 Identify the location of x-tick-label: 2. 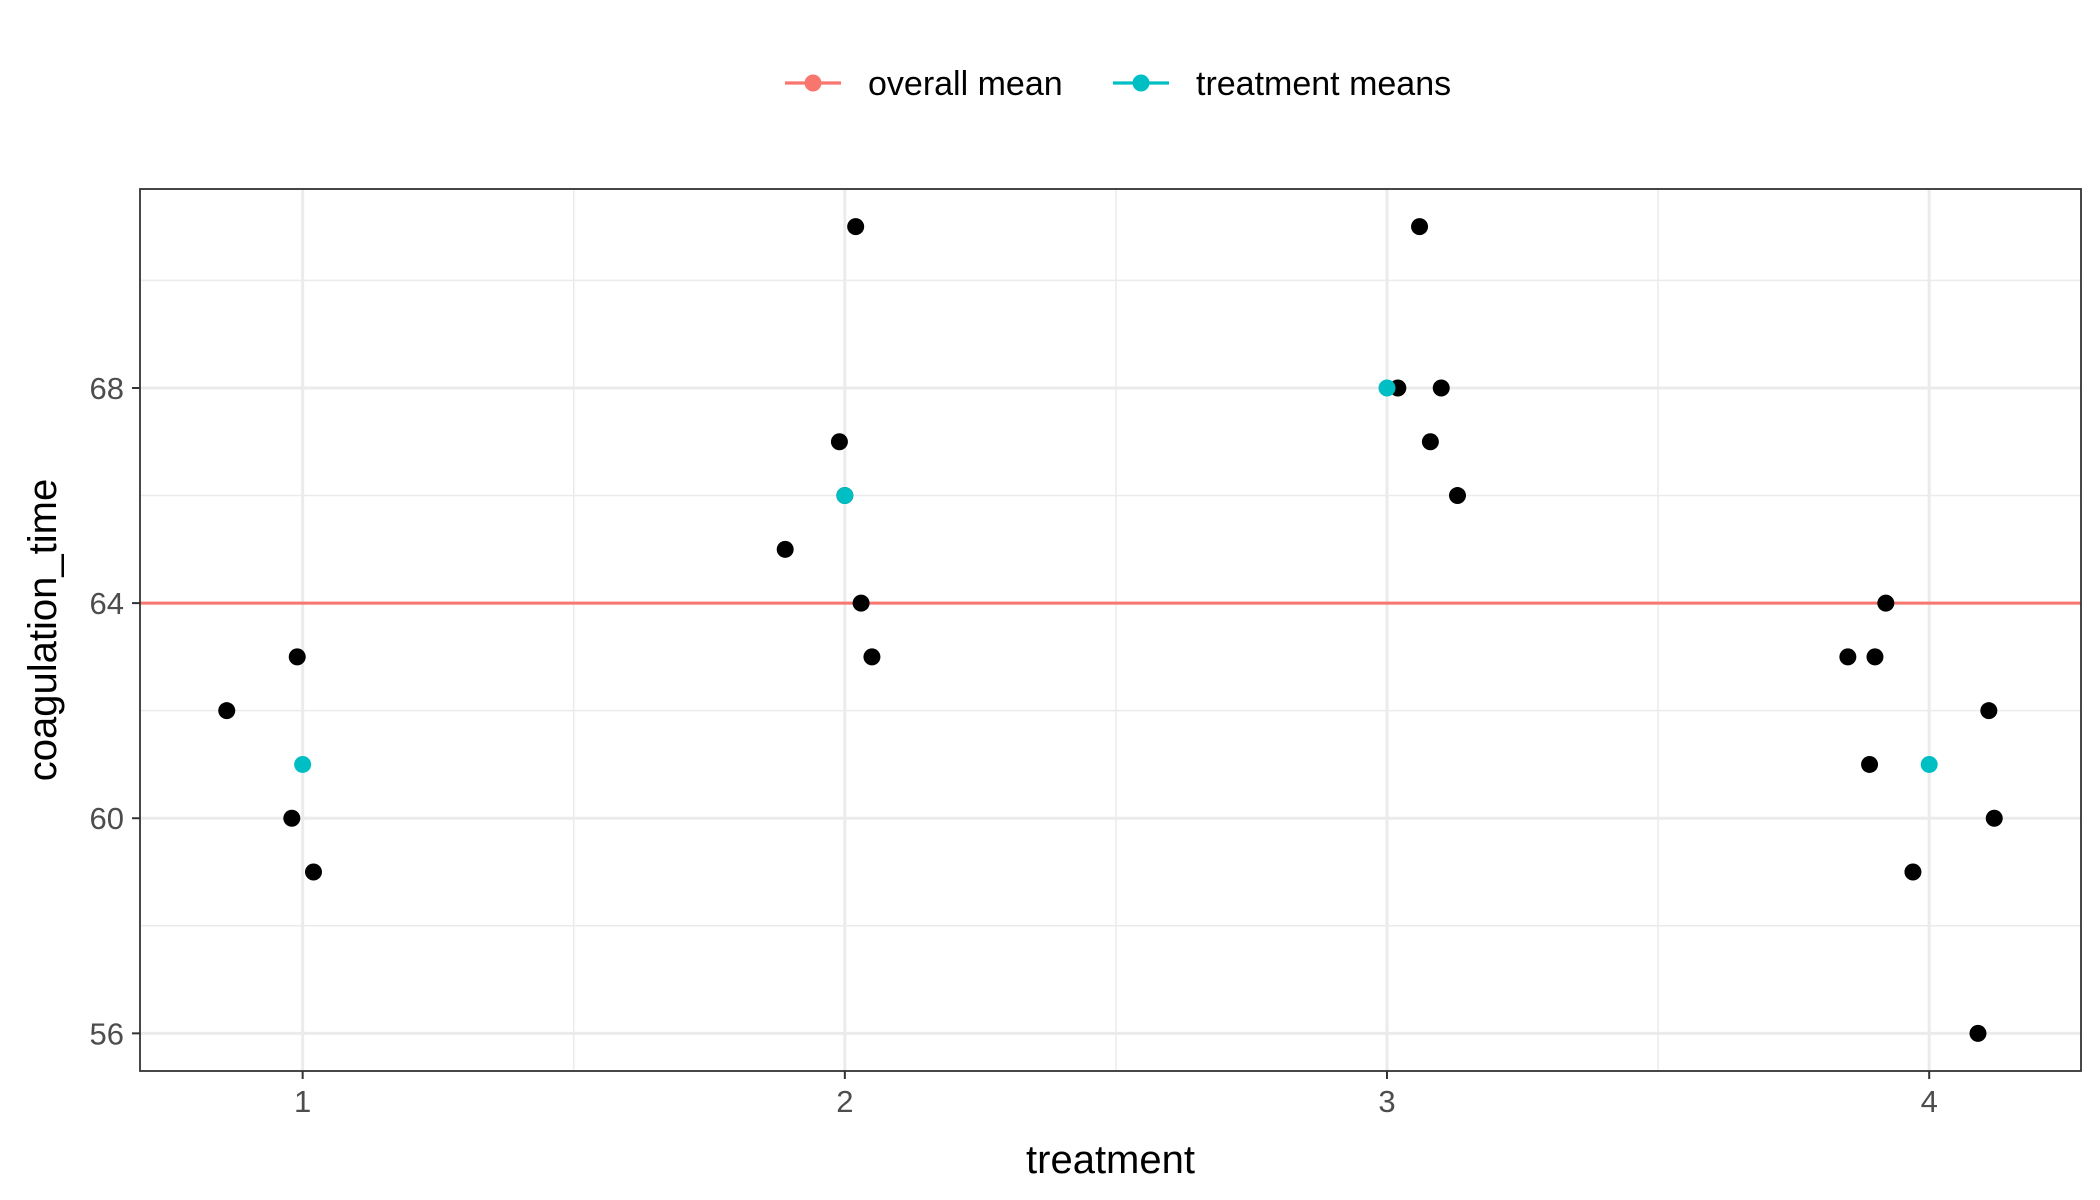
(844, 1101).